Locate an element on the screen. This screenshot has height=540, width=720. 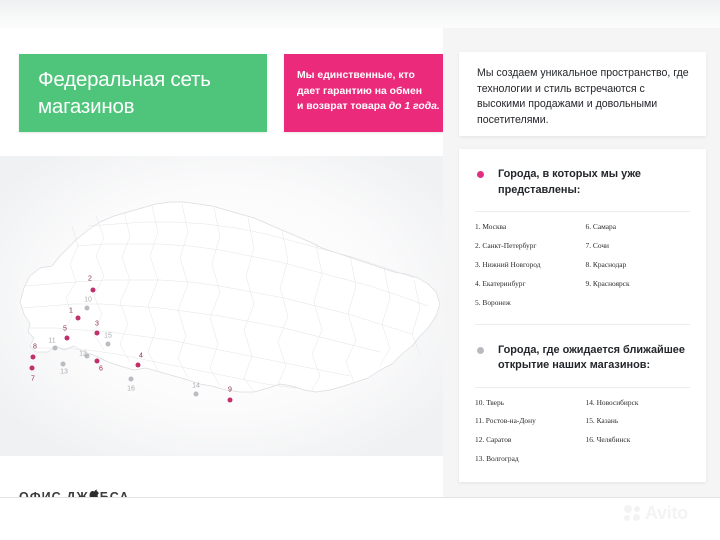
list-item: 12. Саратов is located at coordinates (493, 440).